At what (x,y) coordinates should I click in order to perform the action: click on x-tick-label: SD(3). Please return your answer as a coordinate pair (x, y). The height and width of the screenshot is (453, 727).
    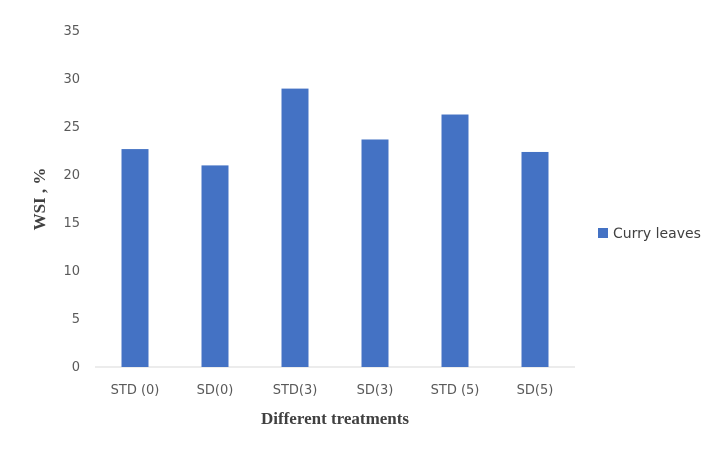
    Looking at the image, I should click on (375, 390).